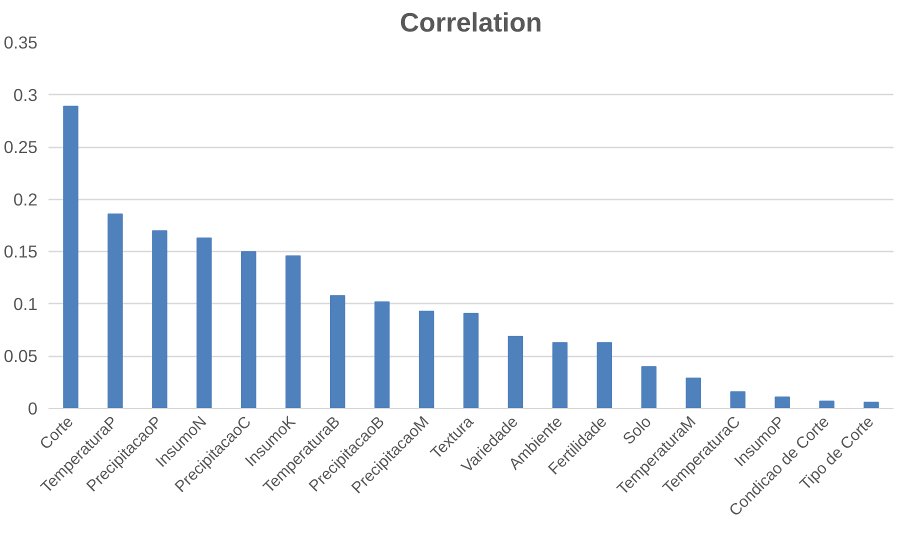 The height and width of the screenshot is (533, 910). Describe the element at coordinates (471, 23) in the screenshot. I see `chart-title: Correlation` at that location.